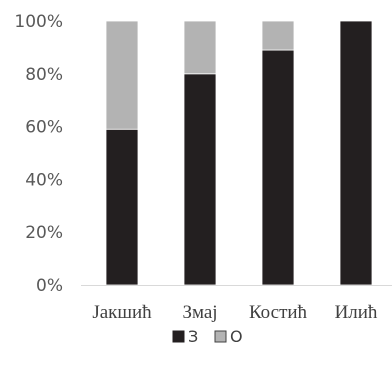  Describe the element at coordinates (122, 312) in the screenshot. I see `x-tick-label: Јакшић` at that location.